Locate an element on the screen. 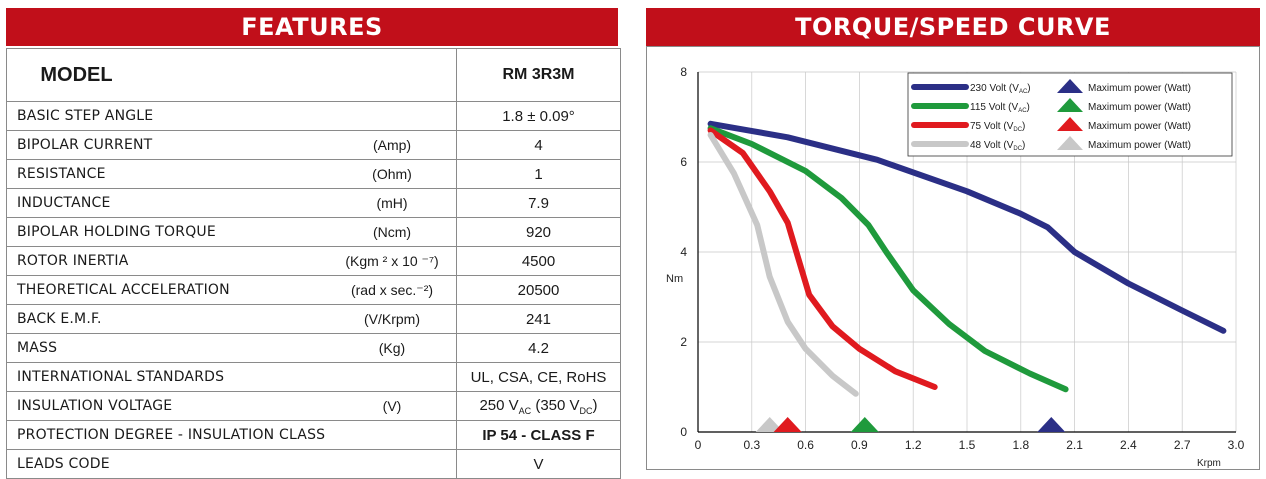  y-tick-label: 2 is located at coordinates (683, 342).